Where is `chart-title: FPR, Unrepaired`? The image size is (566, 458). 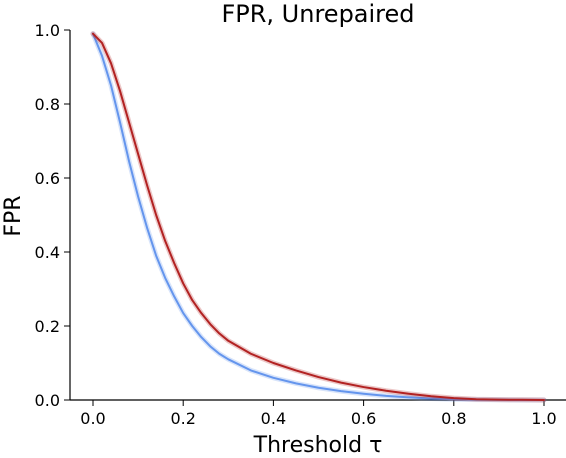
chart-title: FPR, Unrepaired is located at coordinates (317, 14).